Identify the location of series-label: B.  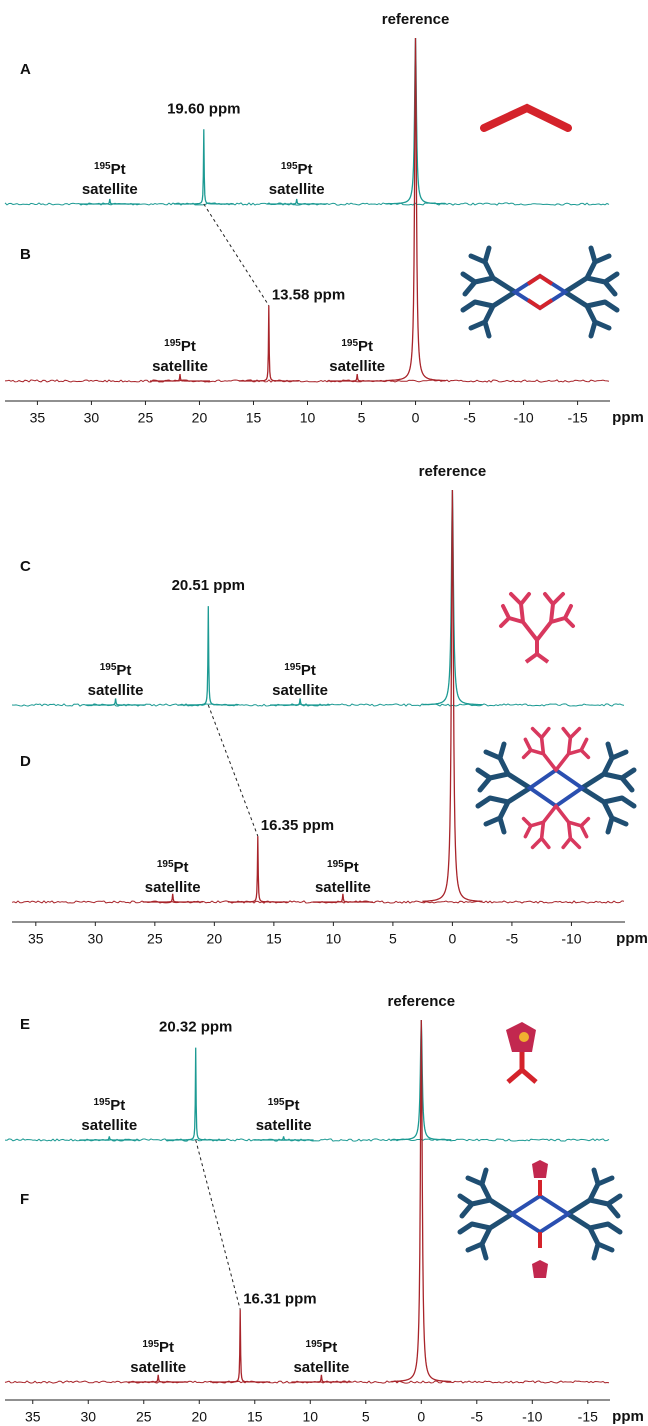
(25, 254).